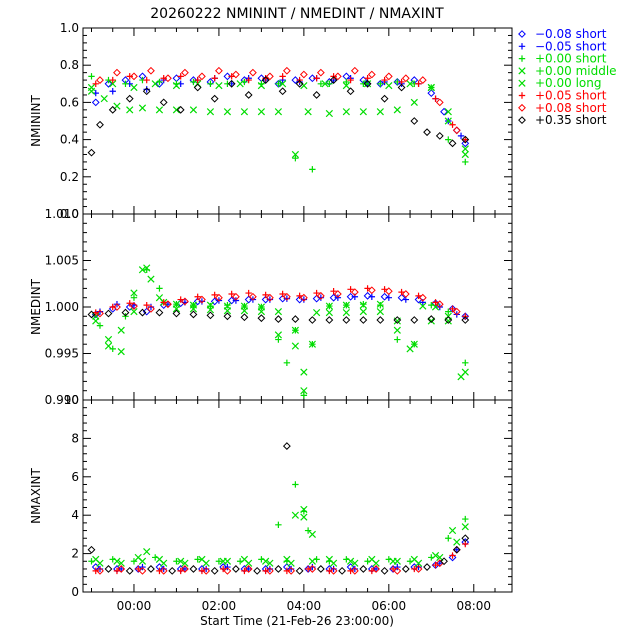 The image size is (640, 640). What do you see at coordinates (568, 83) in the screenshot?
I see `legend-label: +0.00 long` at bounding box center [568, 83].